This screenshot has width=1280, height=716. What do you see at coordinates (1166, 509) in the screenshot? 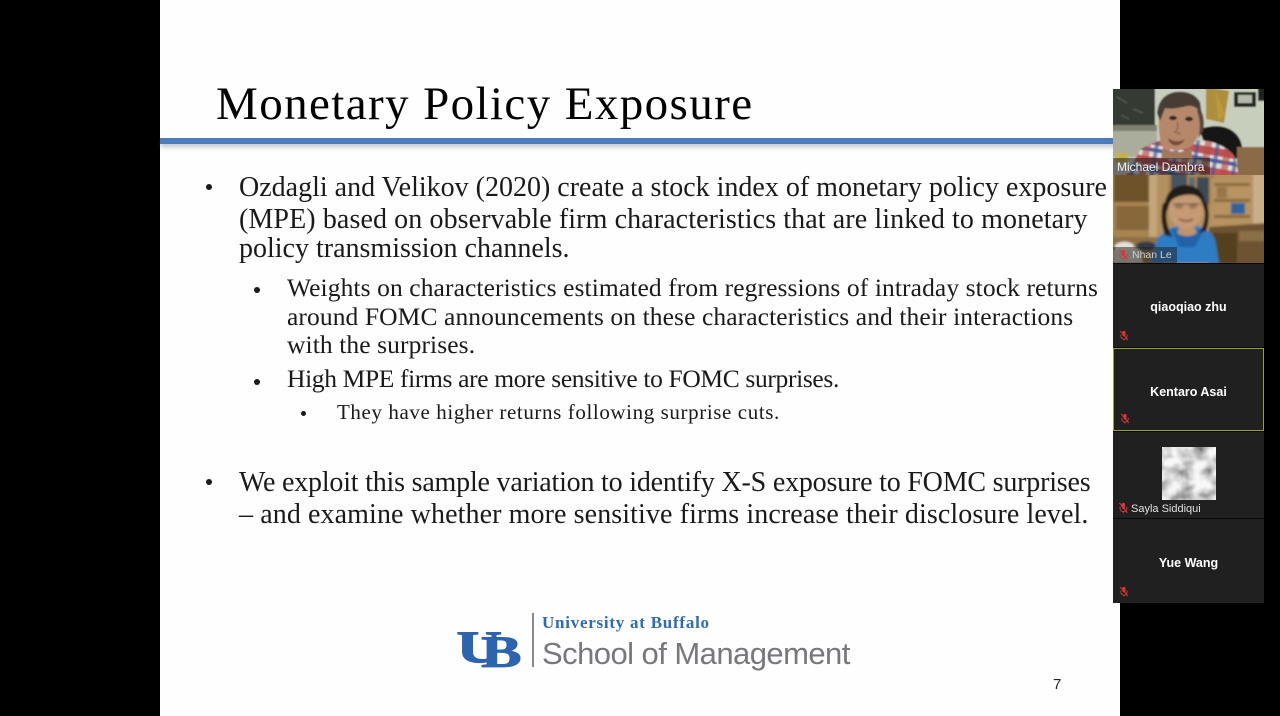
I see `svg-text: Sayla Siddiqui` at bounding box center [1166, 509].